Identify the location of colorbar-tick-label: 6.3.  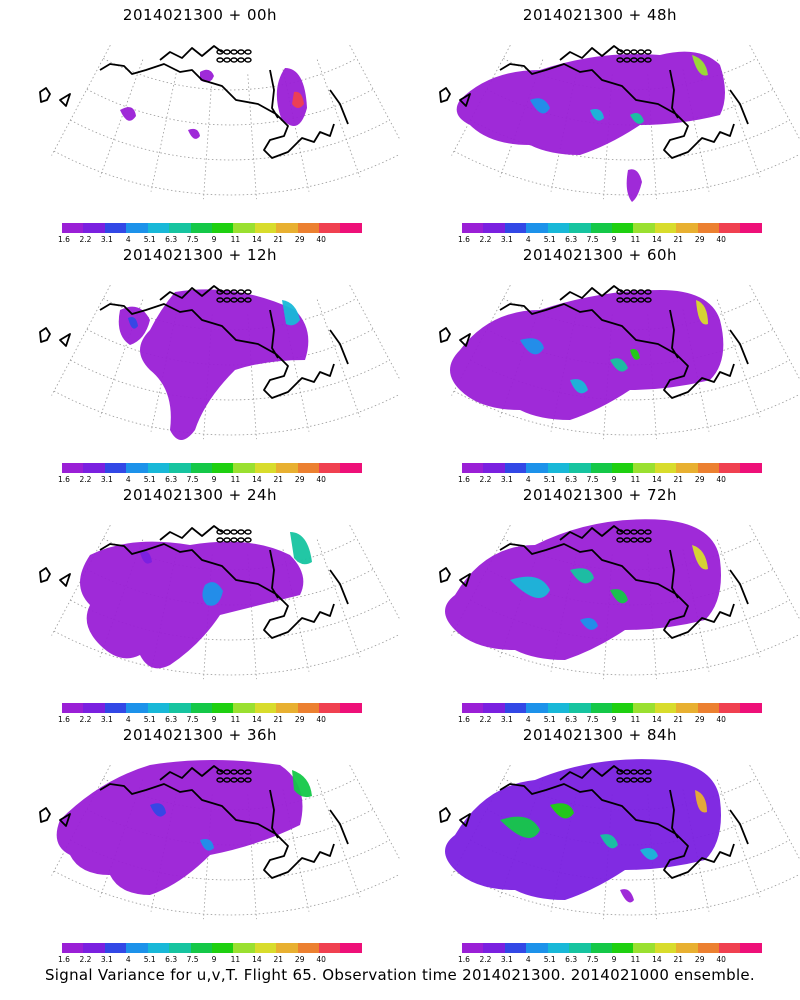
(171, 239).